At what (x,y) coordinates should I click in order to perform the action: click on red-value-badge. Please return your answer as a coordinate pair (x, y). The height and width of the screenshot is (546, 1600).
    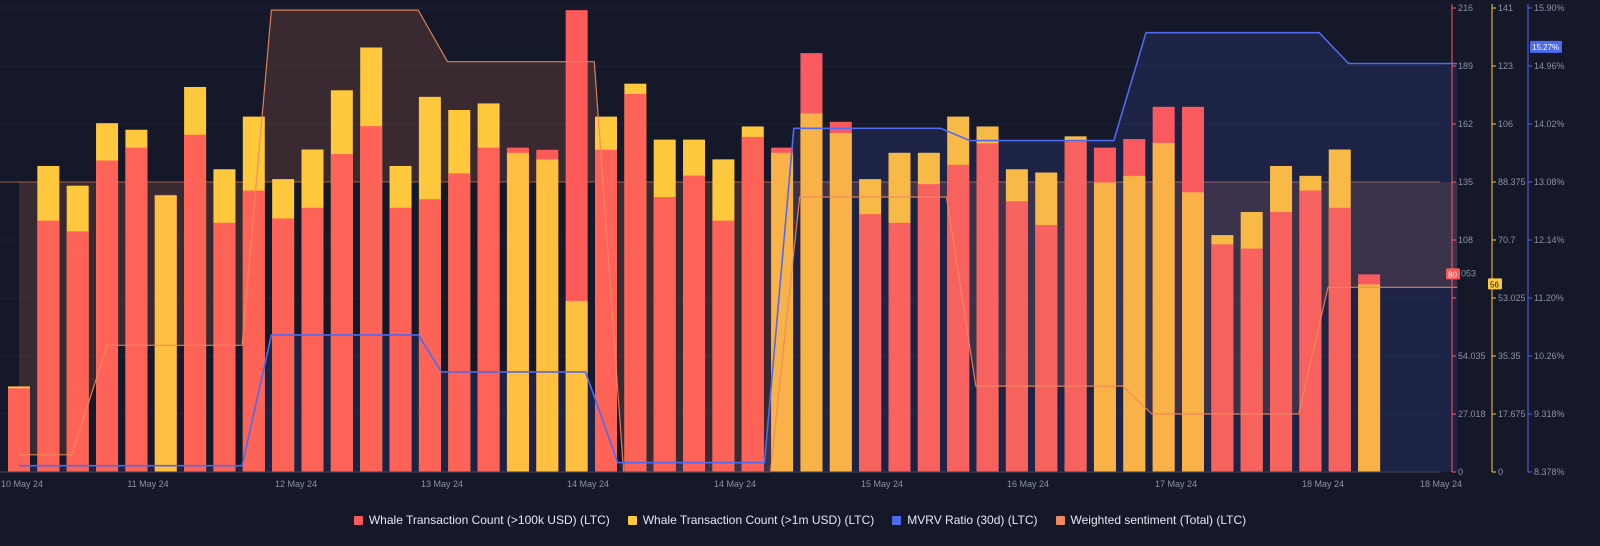
    Looking at the image, I should click on (1453, 274).